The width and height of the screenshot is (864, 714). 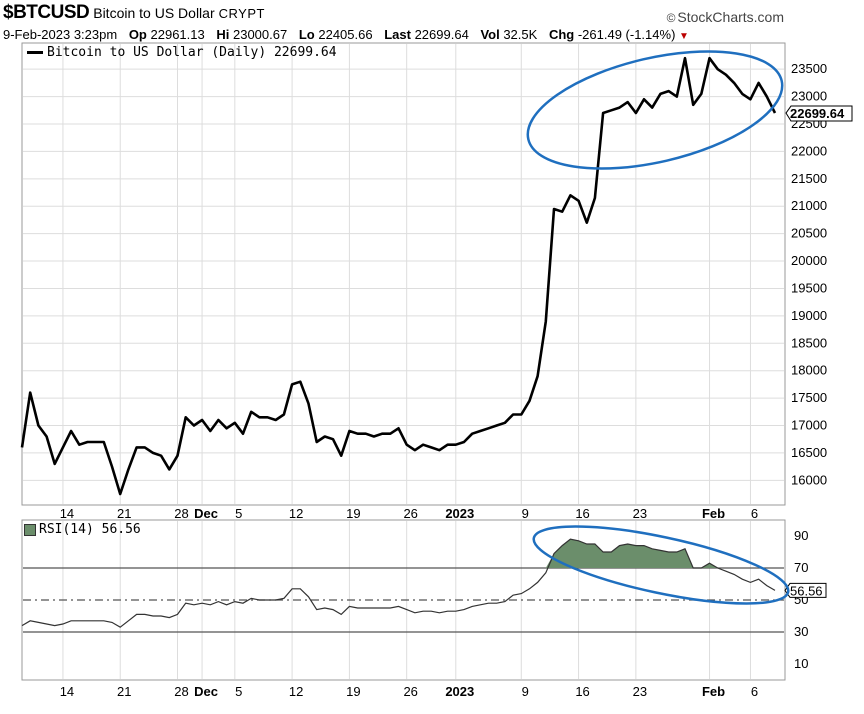 What do you see at coordinates (809, 397) in the screenshot?
I see `price-tick-label: 17500` at bounding box center [809, 397].